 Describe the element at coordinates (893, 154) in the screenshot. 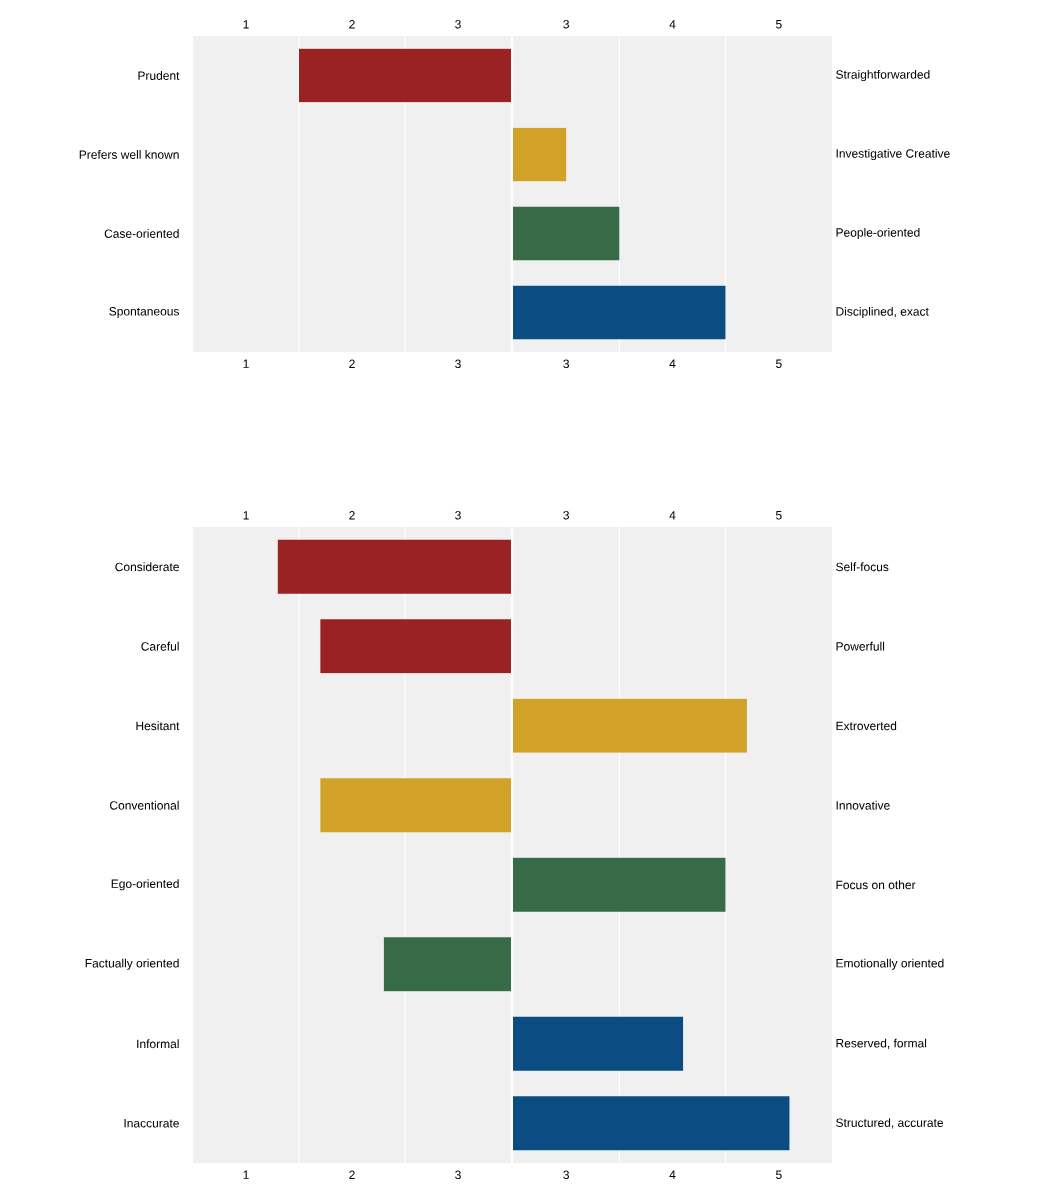

I see `y-tick-label: Investigative Creative` at that location.